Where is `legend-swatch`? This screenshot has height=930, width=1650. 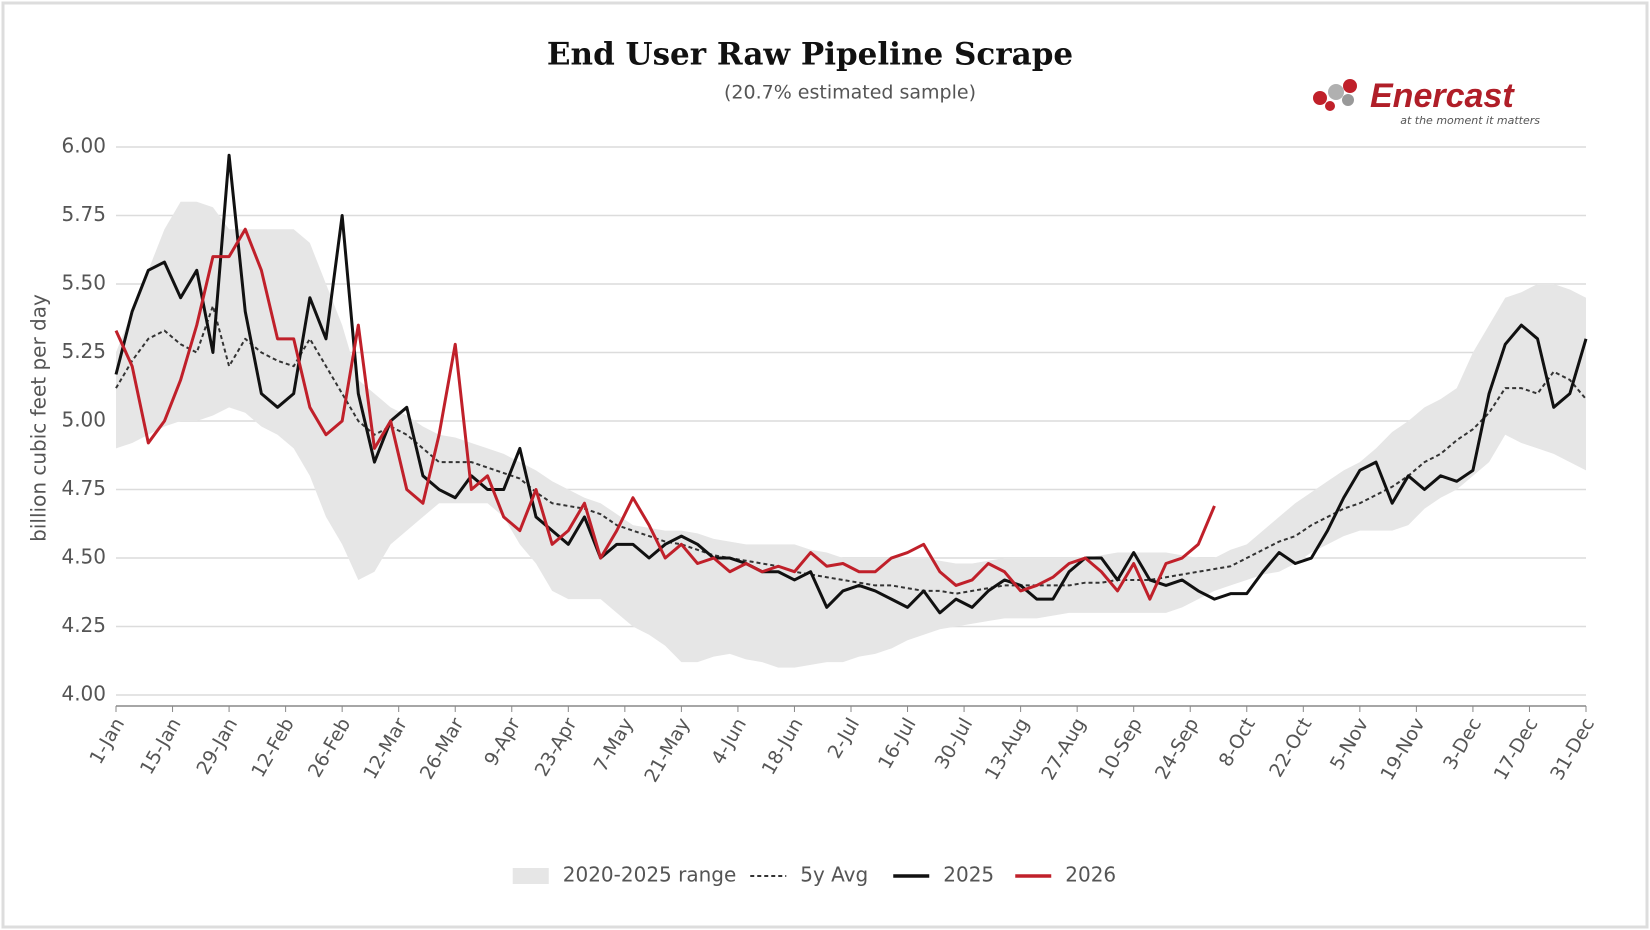
legend-swatch is located at coordinates (530, 876).